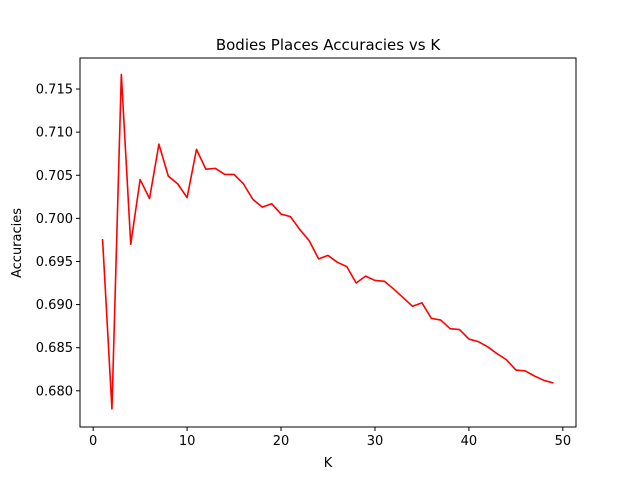 The image size is (640, 480). What do you see at coordinates (54, 90) in the screenshot?
I see `y-tick-label: 0.715` at bounding box center [54, 90].